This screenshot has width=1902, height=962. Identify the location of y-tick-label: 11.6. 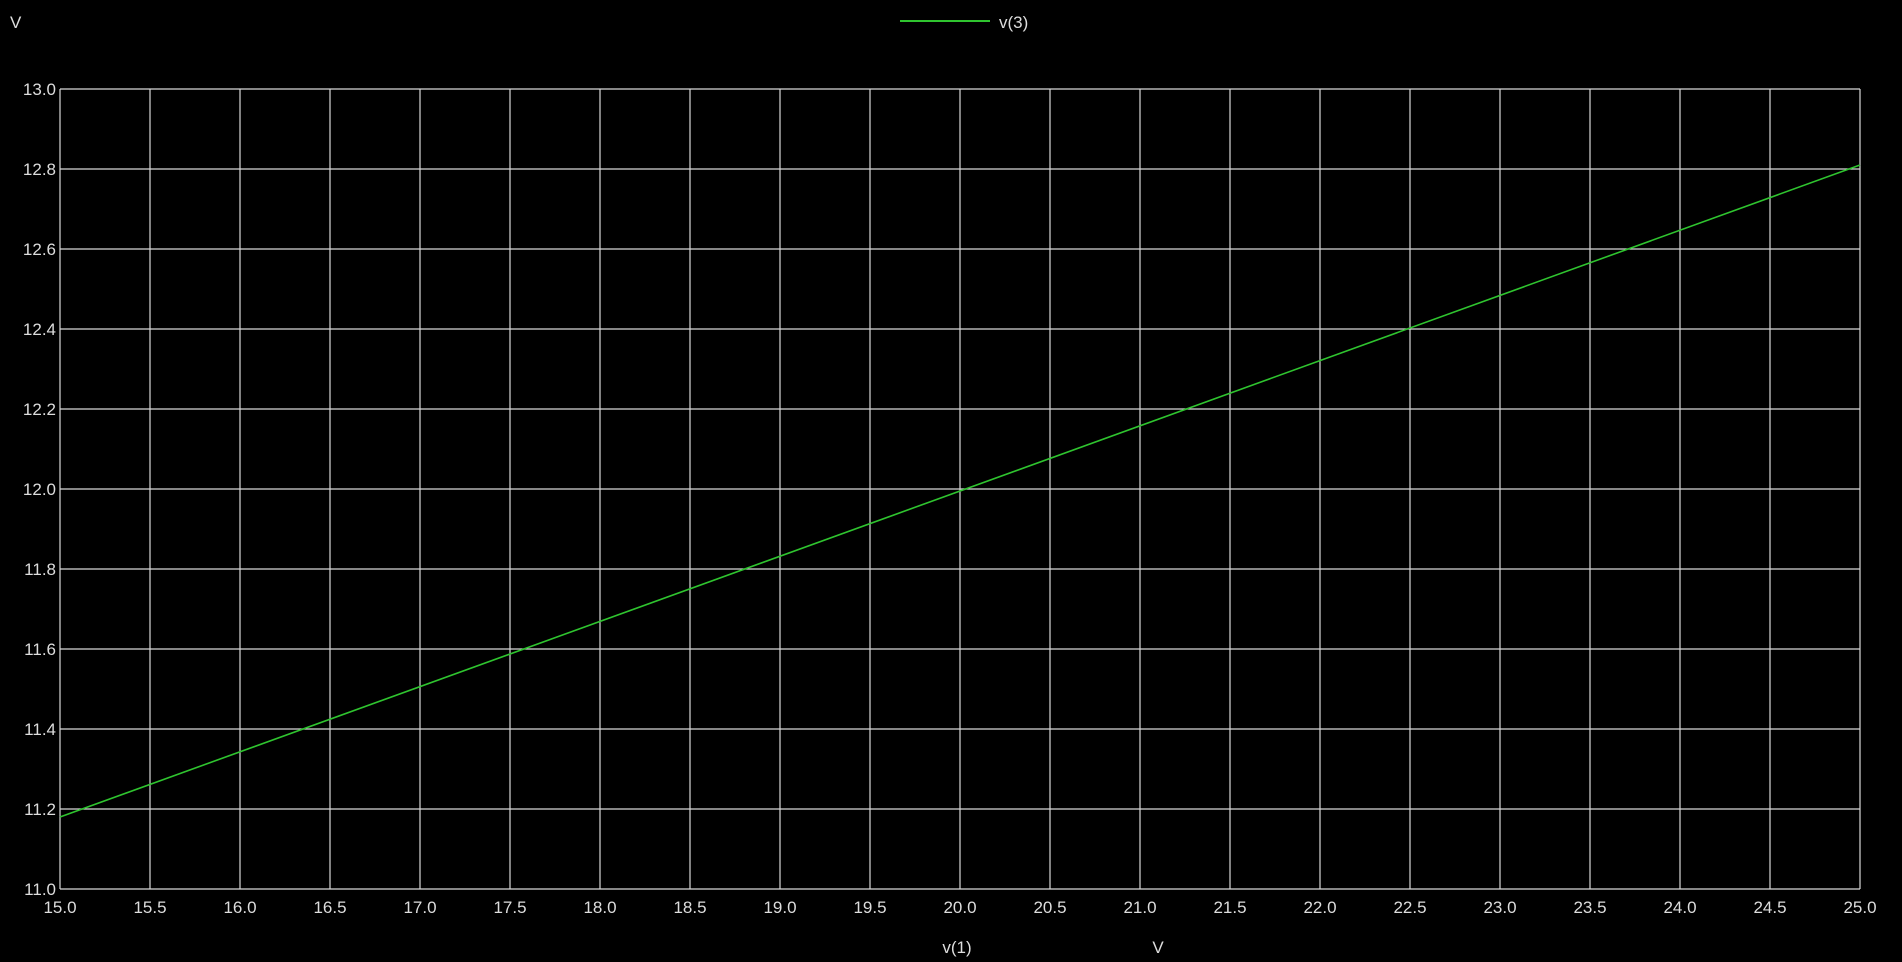
(40, 649).